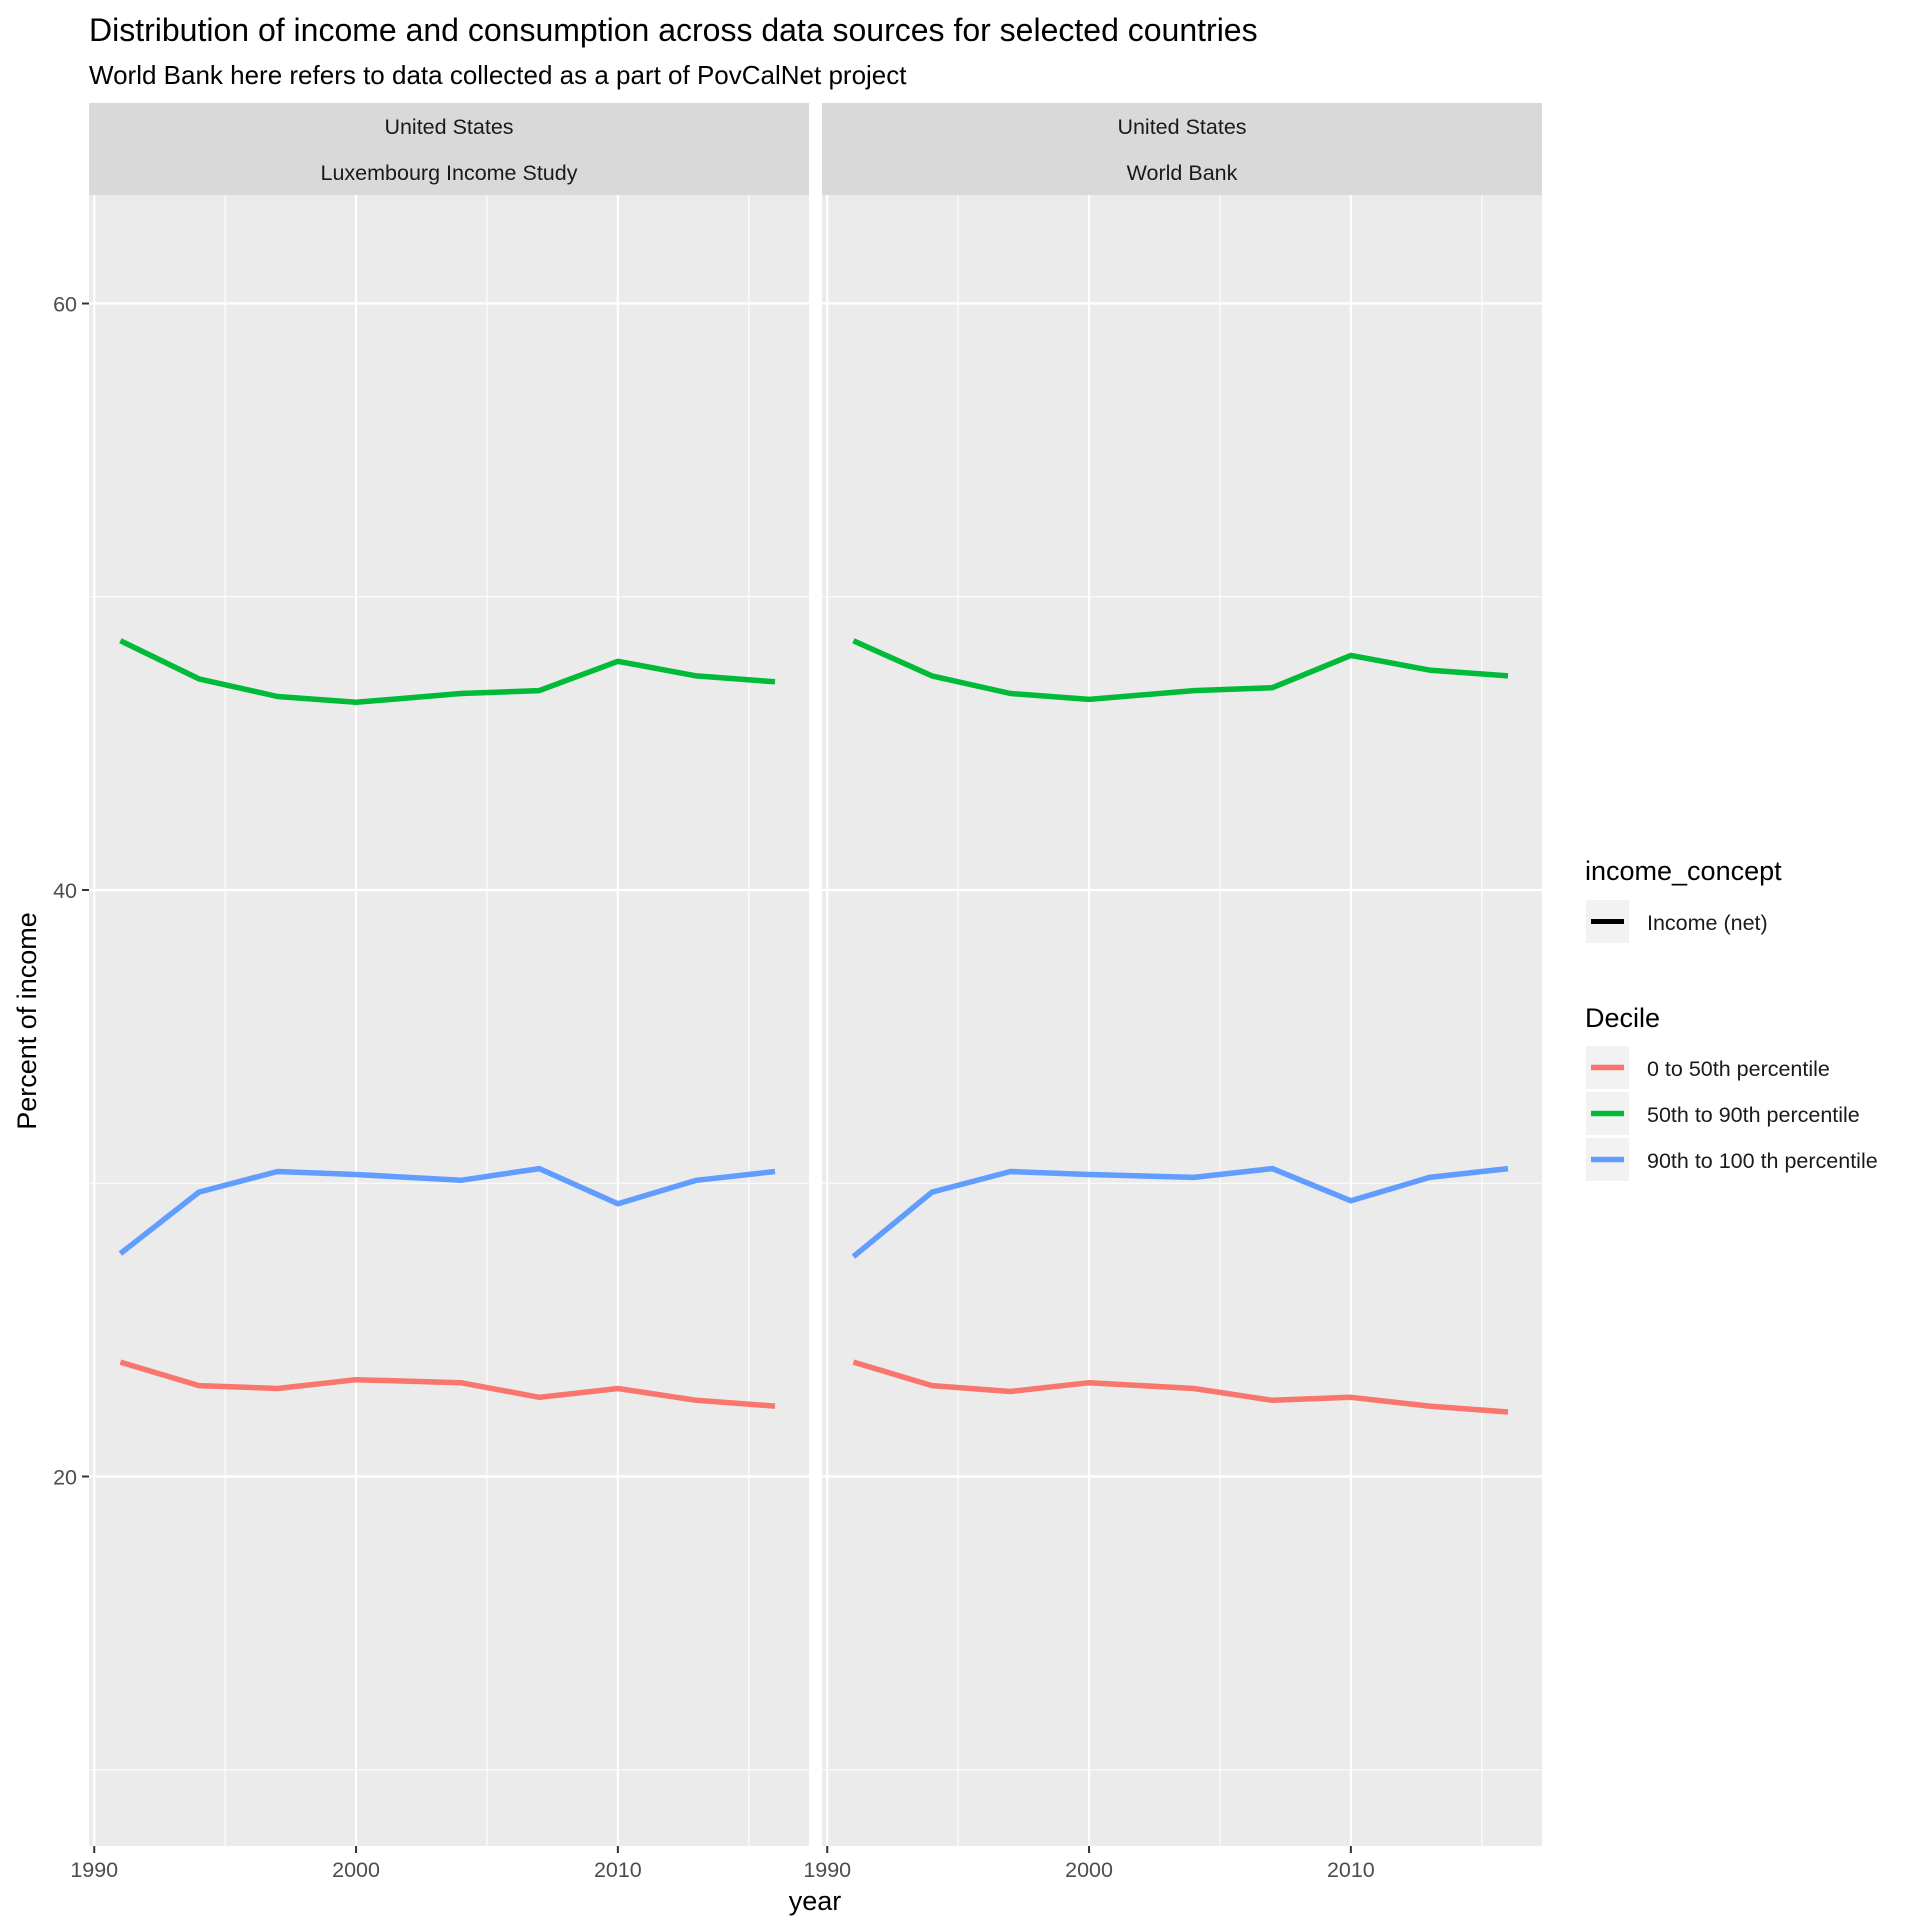  I want to click on y-tick-label: 20, so click(65, 1478).